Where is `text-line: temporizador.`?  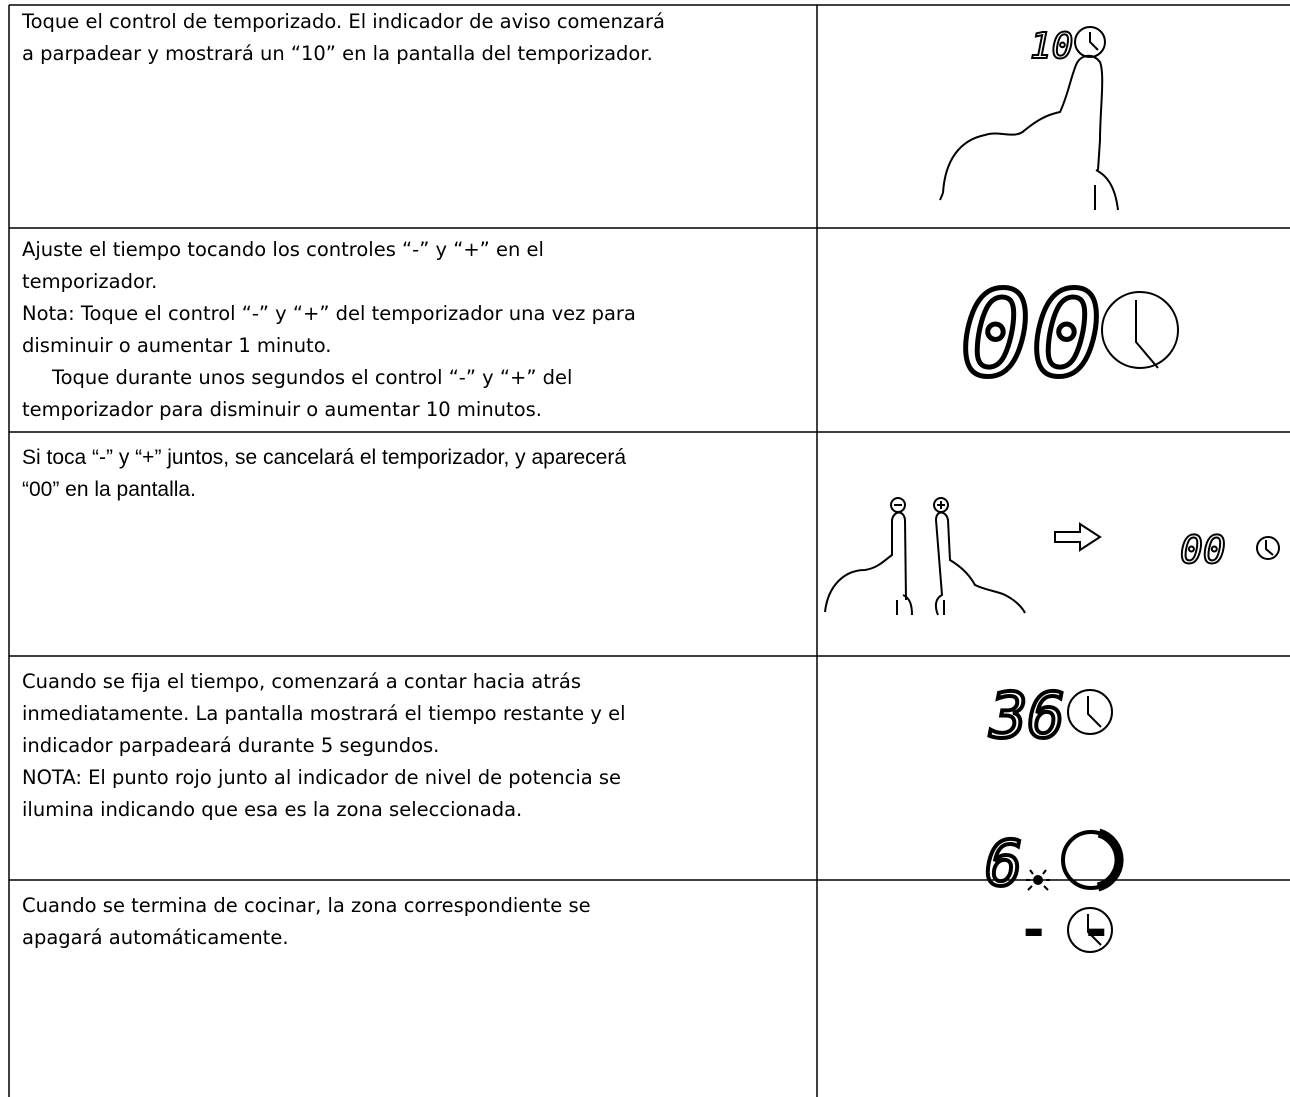
text-line: temporizador. is located at coordinates (90, 281).